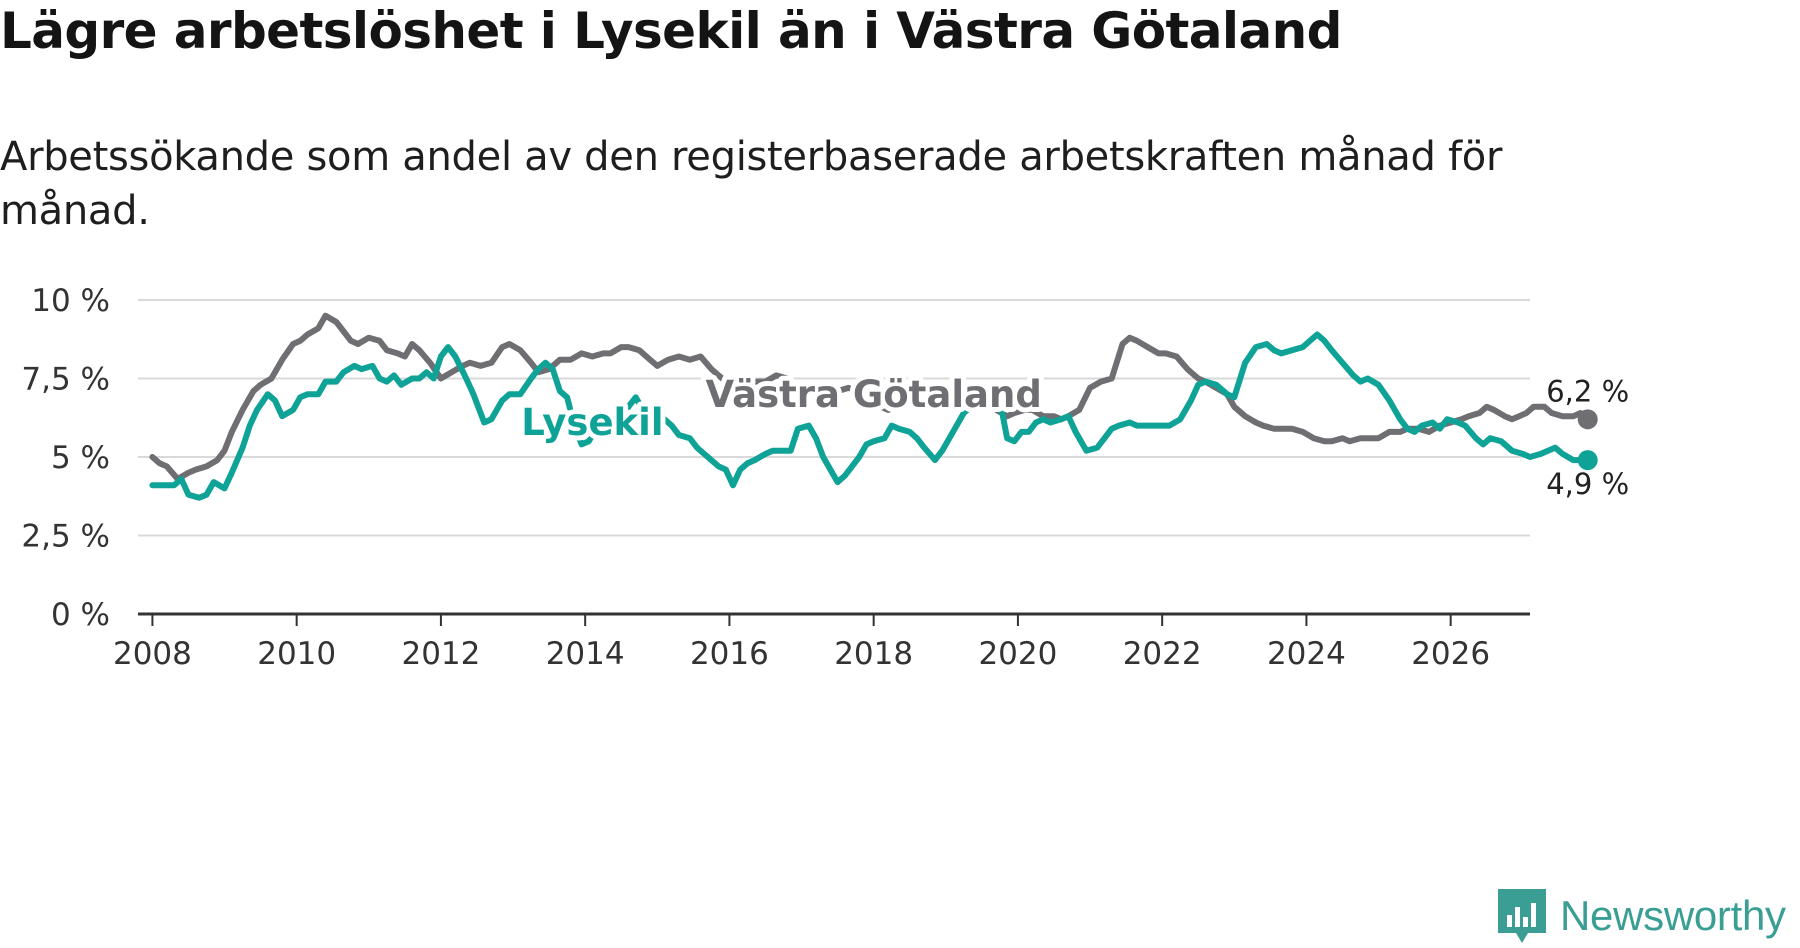 The width and height of the screenshot is (1800, 948). What do you see at coordinates (1587, 460) in the screenshot?
I see `end-point-lysekil` at bounding box center [1587, 460].